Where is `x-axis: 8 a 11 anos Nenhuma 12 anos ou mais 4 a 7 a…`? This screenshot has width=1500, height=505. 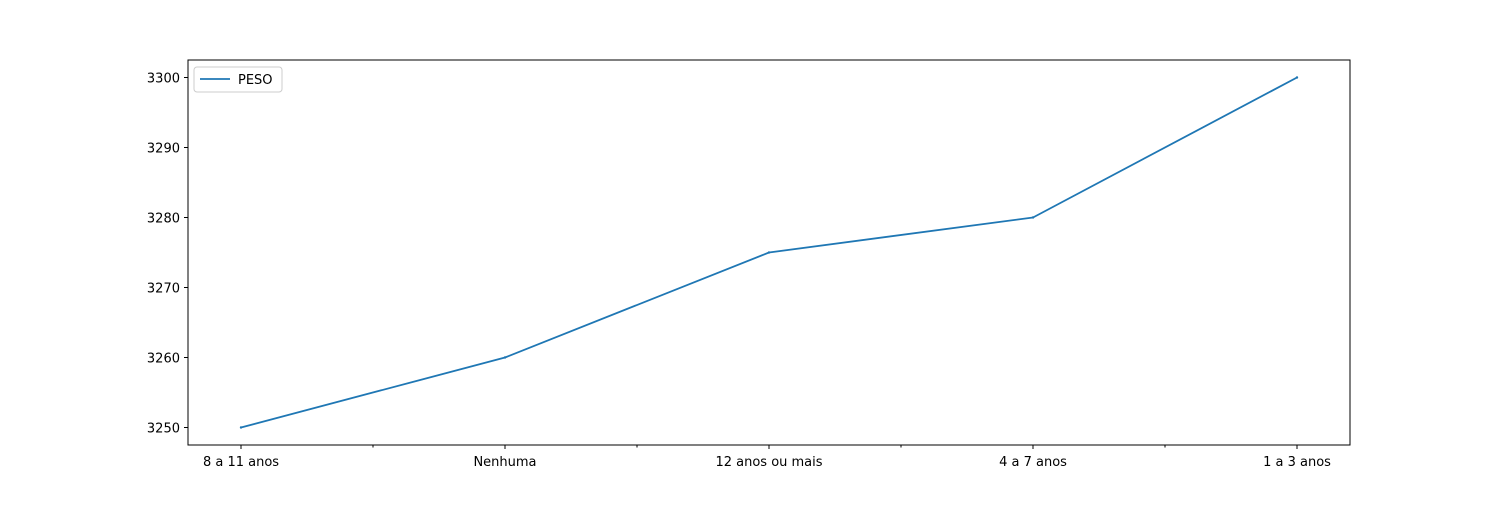
x-axis: 8 a 11 anos Nenhuma 12 anos ou mais 4 a 7 a… is located at coordinates (767, 457).